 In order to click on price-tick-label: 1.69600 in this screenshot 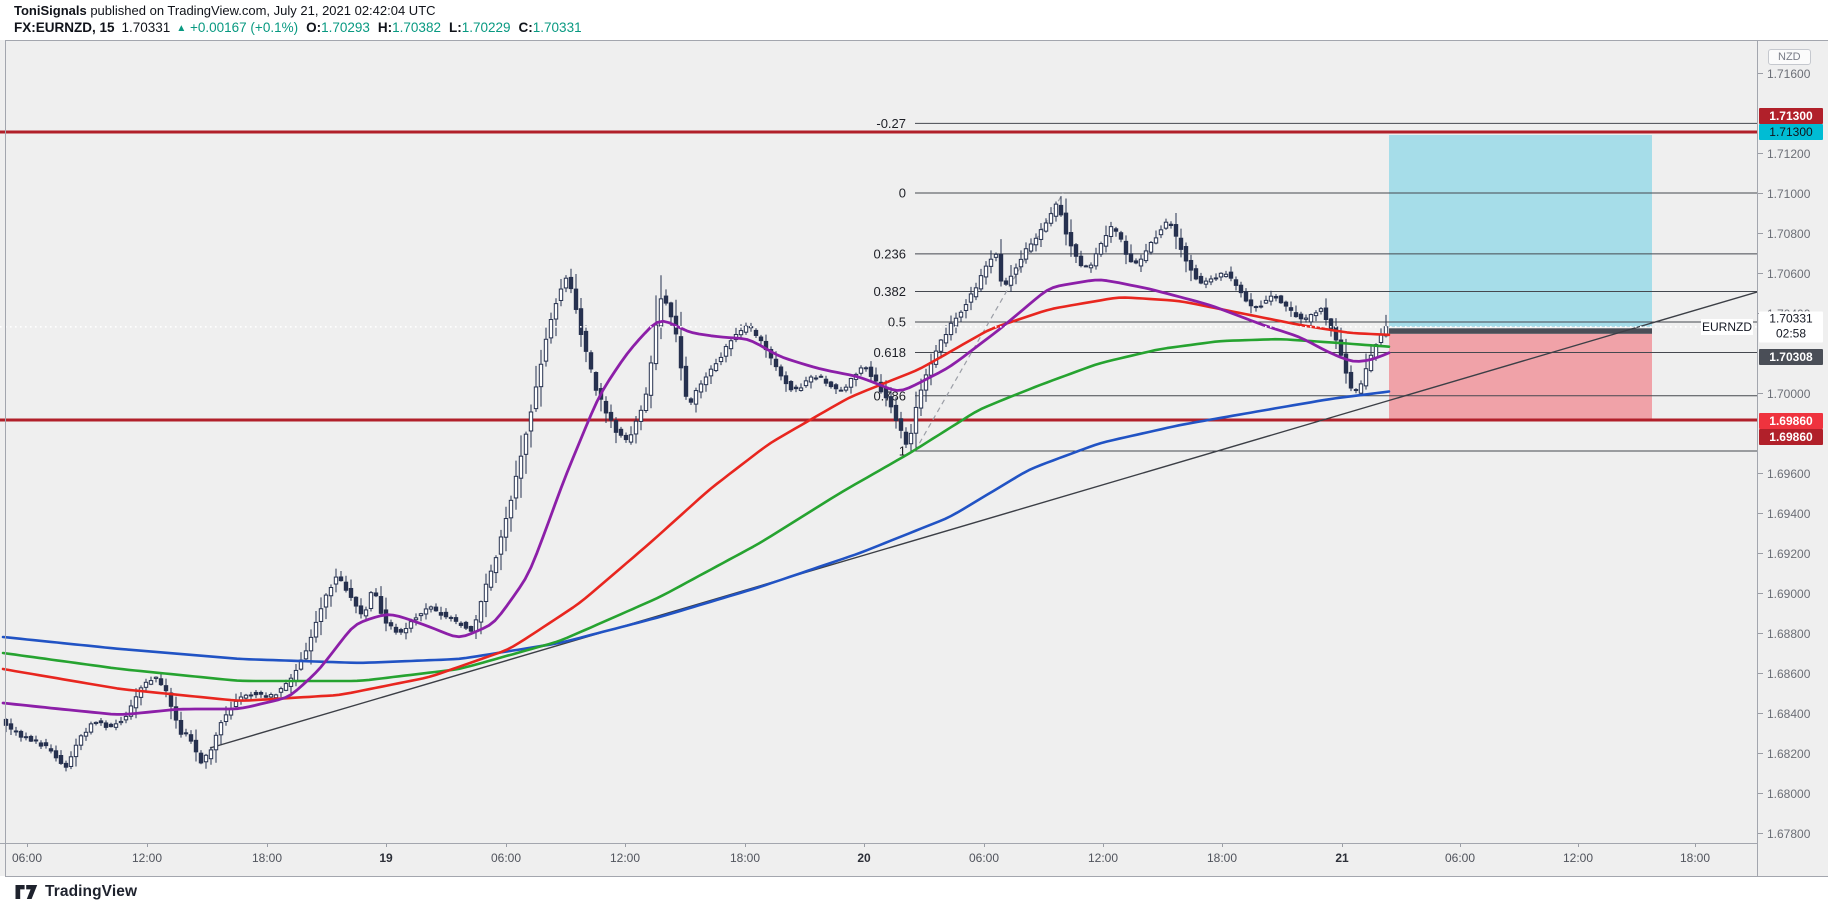, I will do `click(1789, 473)`.